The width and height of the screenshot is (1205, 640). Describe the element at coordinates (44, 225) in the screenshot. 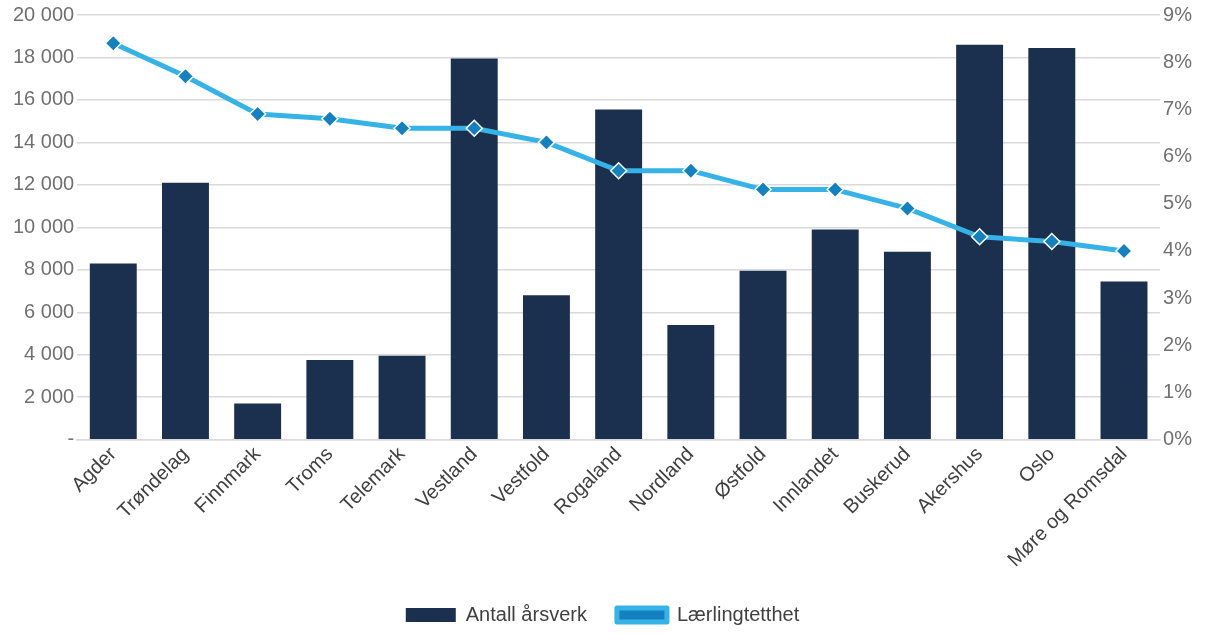

I see `y-tick-label: 10 000` at that location.